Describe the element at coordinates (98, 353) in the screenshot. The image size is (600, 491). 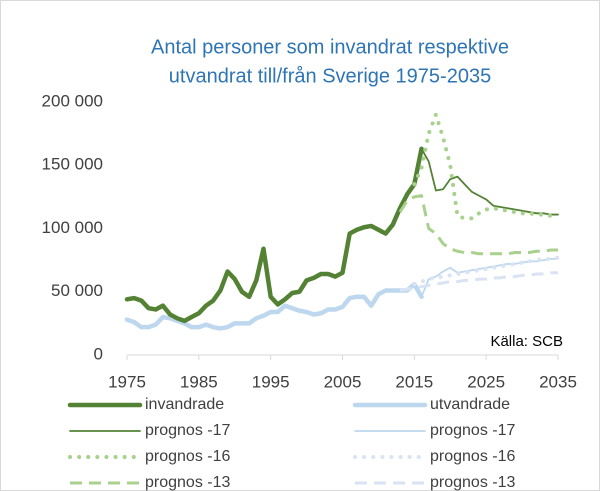
I see `y-tick-label: 0` at that location.